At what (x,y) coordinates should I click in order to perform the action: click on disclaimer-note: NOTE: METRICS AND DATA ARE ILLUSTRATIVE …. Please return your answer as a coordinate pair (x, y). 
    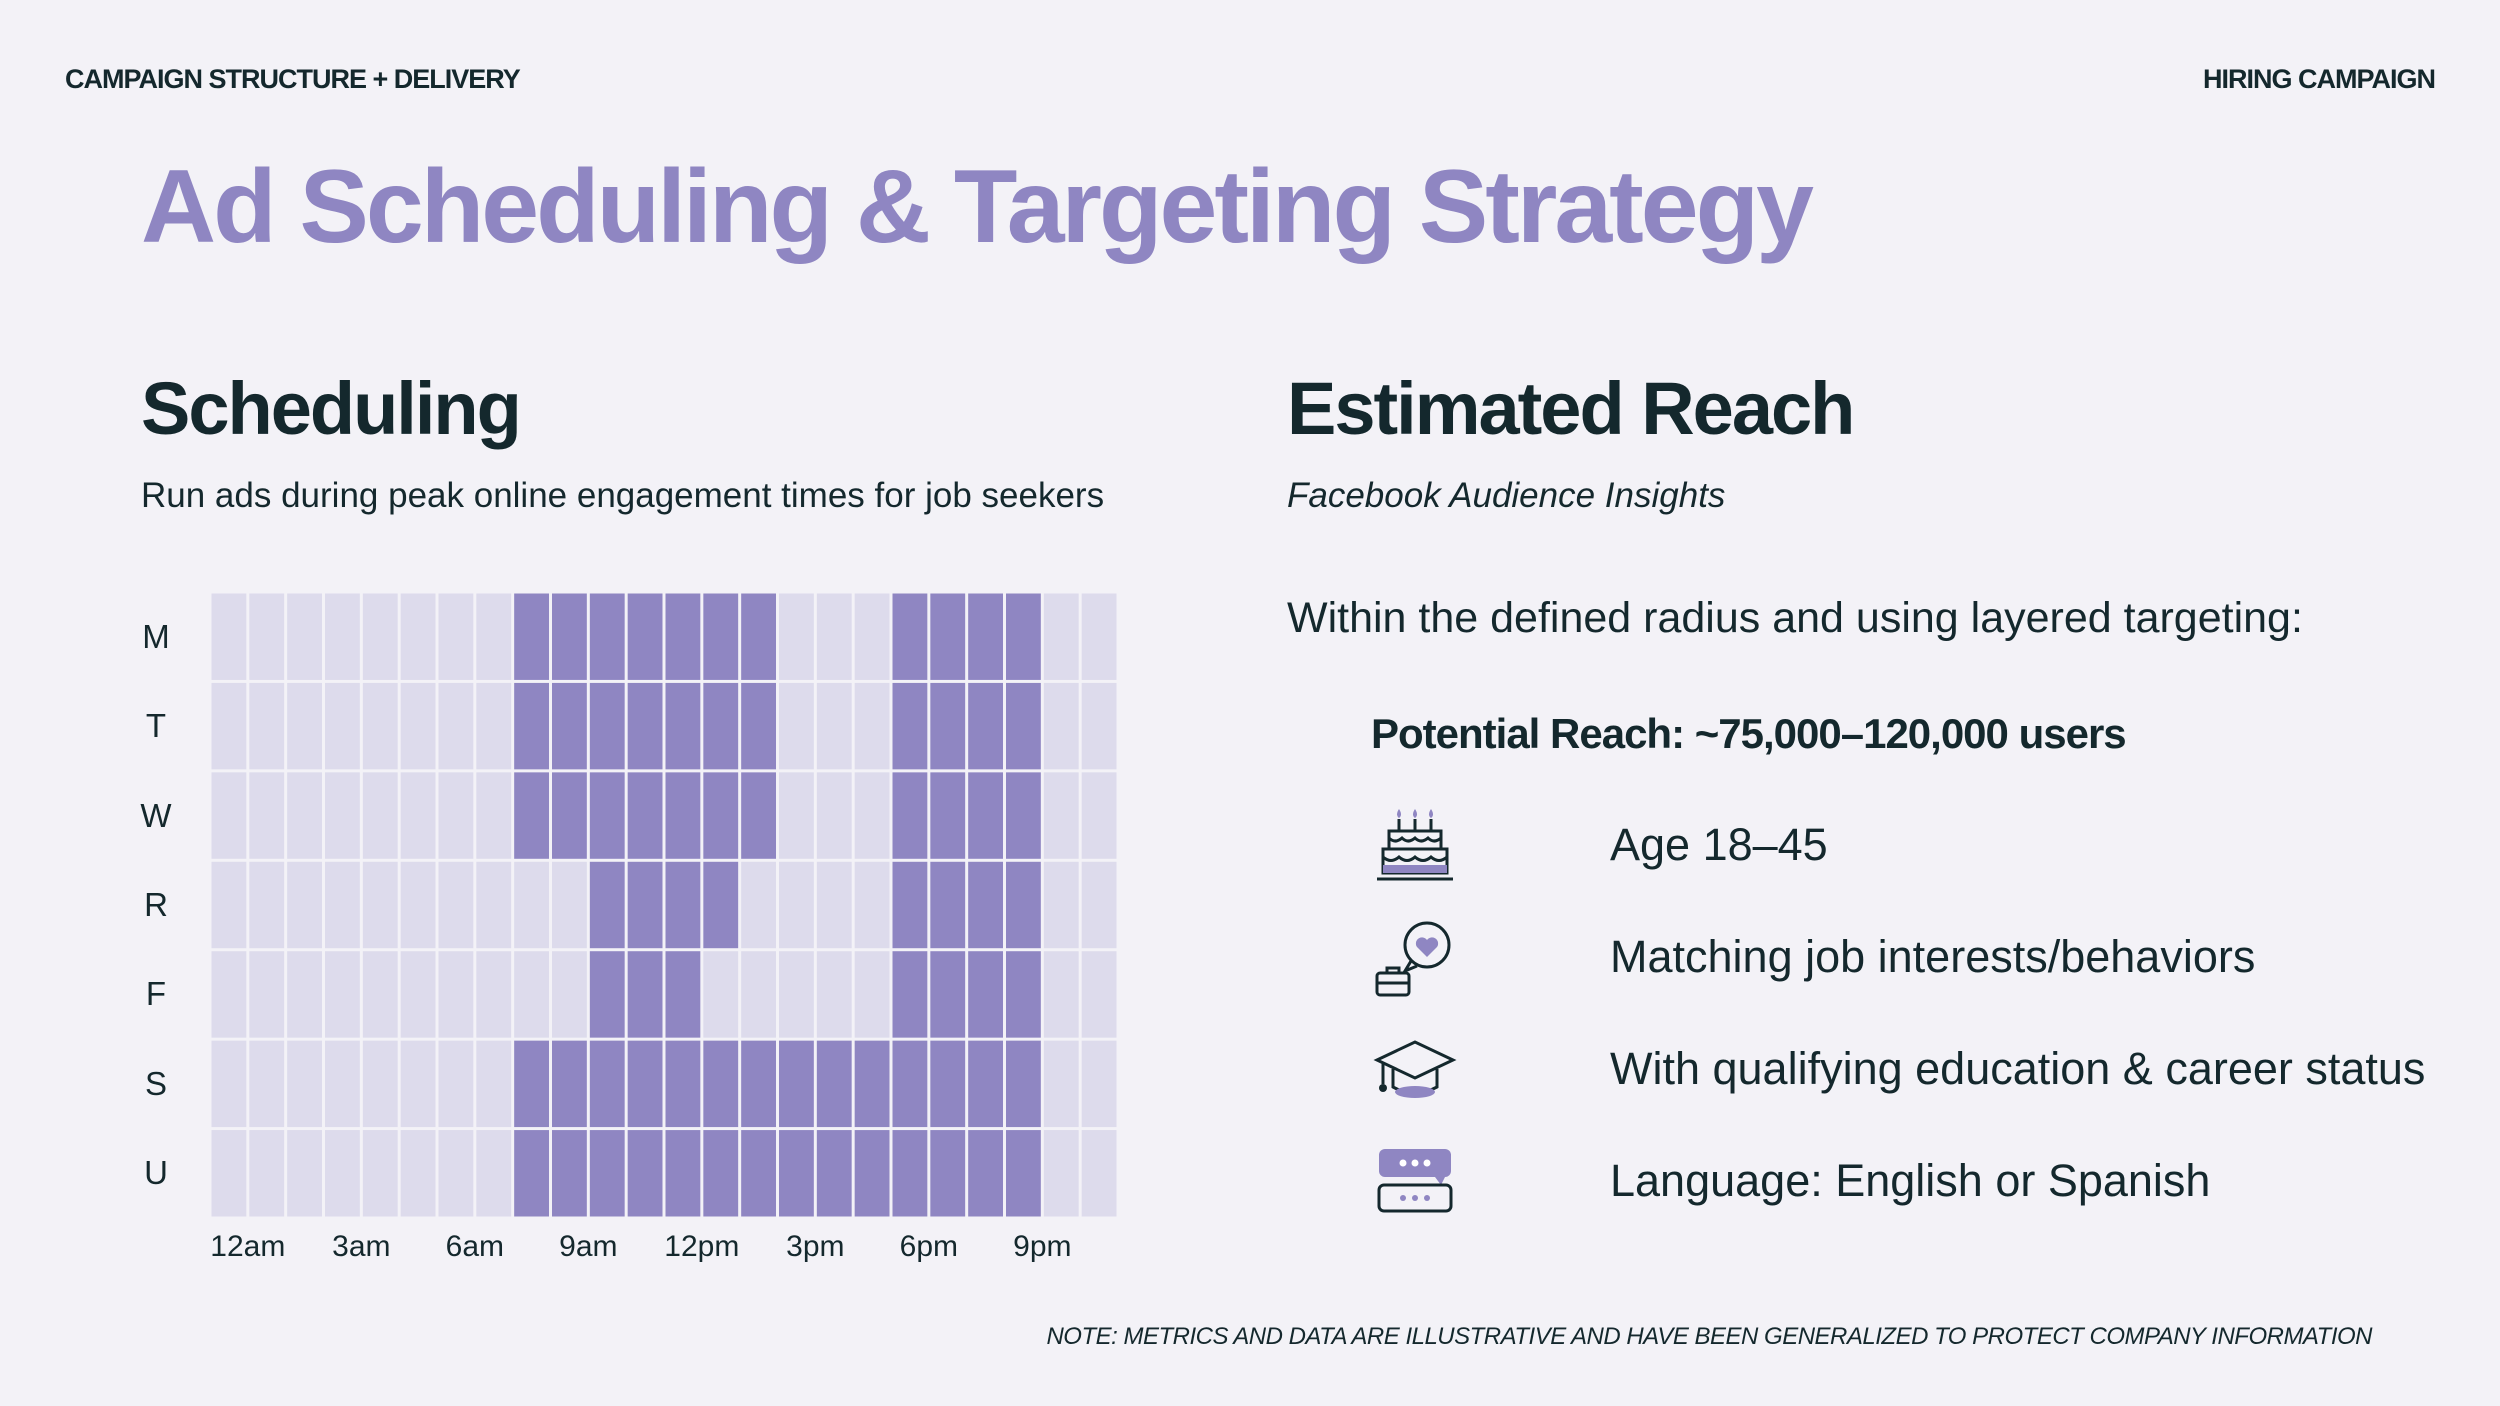
    Looking at the image, I should click on (1709, 1336).